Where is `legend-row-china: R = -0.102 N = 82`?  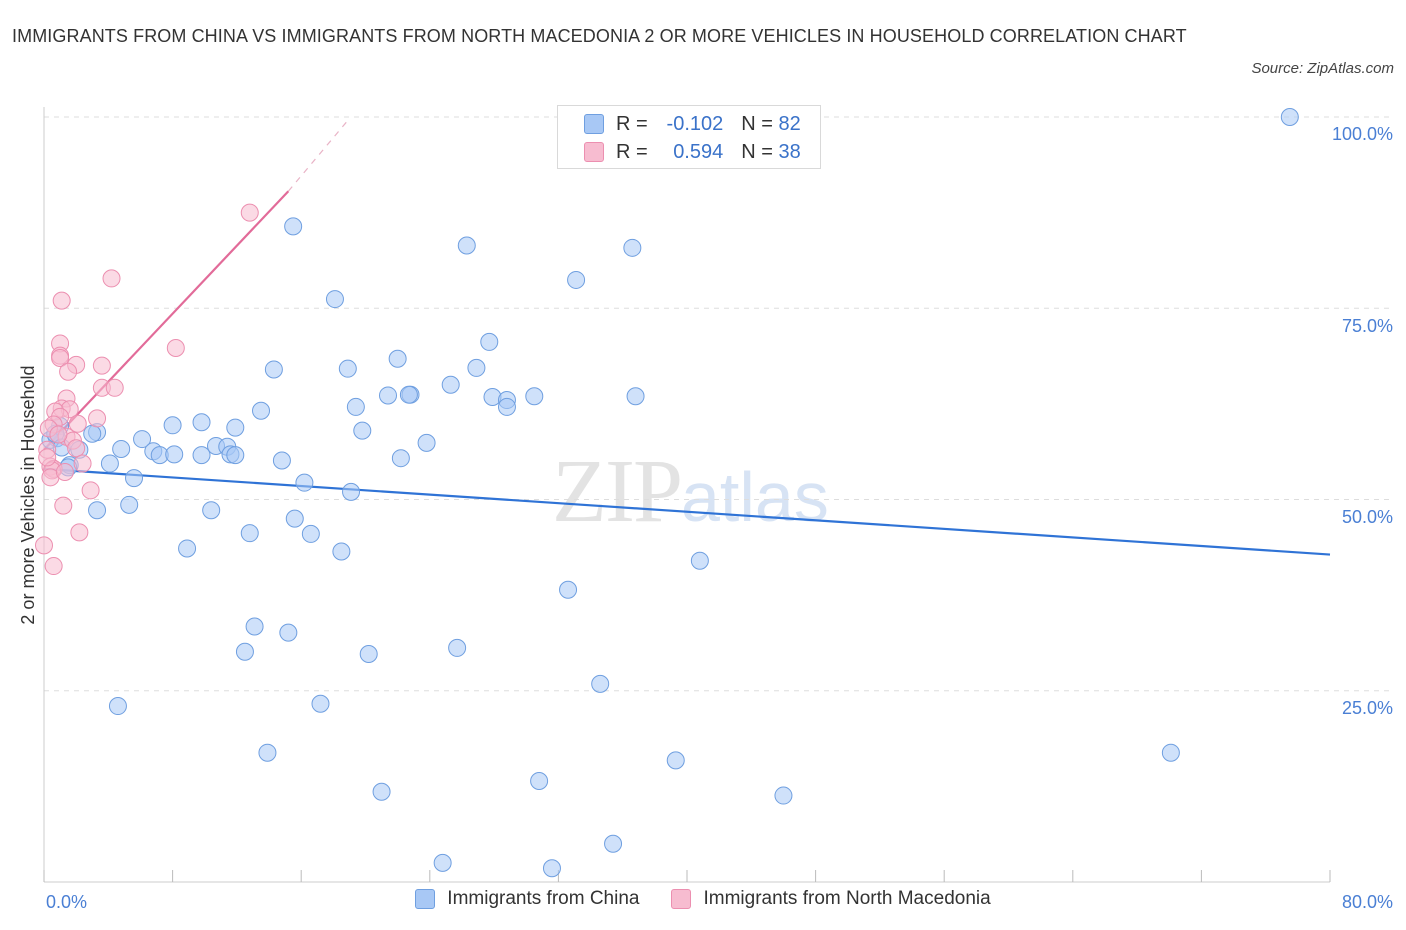
legend-row-china: R = -0.102 N = 82 is located at coordinates (692, 124).